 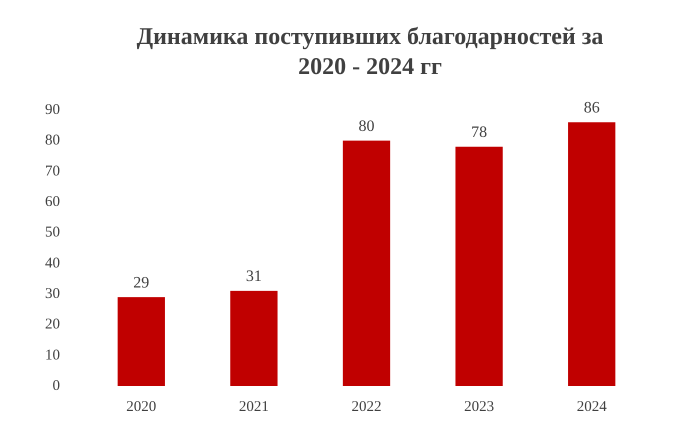 What do you see at coordinates (52, 202) in the screenshot?
I see `y-tick-label: 60` at bounding box center [52, 202].